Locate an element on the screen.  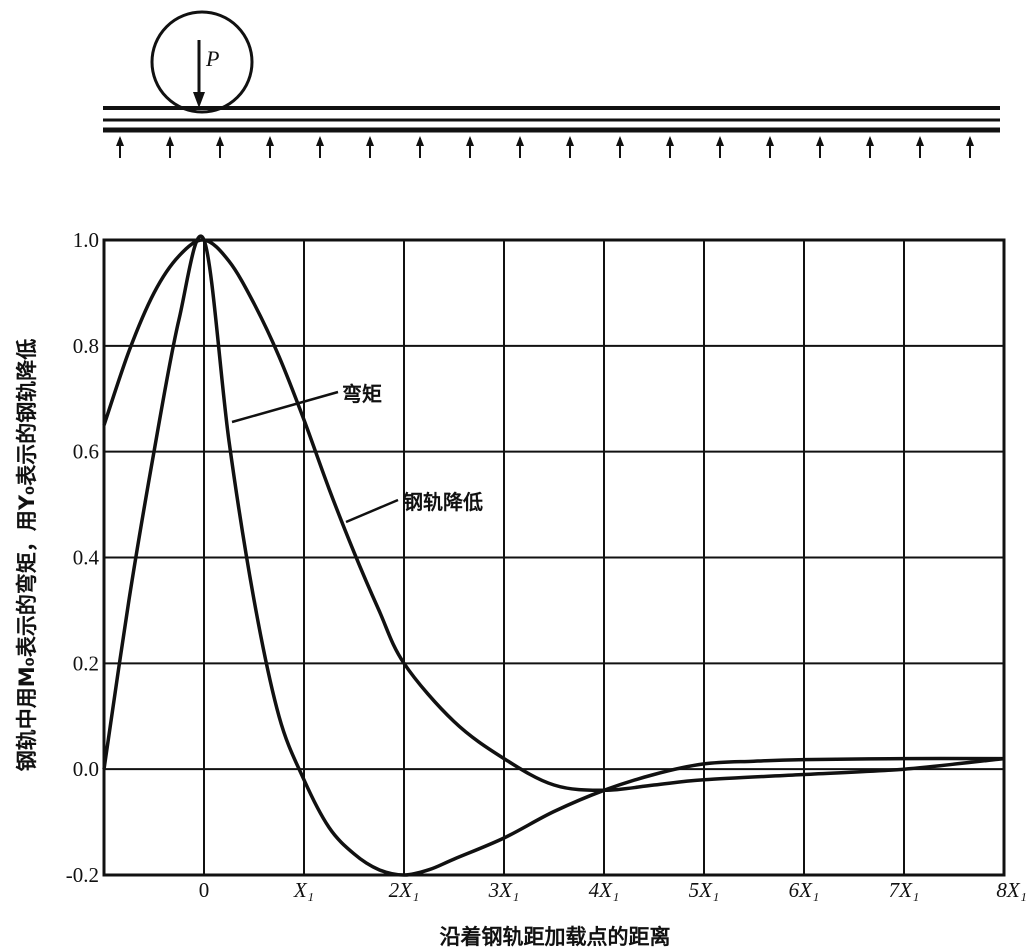
x-tick-labels: 0 X₁ 2X₁ 3X₁ 4X₁ 5X₁ 6X₁ 7X₁ 8X₁ is located at coordinates (613, 890).